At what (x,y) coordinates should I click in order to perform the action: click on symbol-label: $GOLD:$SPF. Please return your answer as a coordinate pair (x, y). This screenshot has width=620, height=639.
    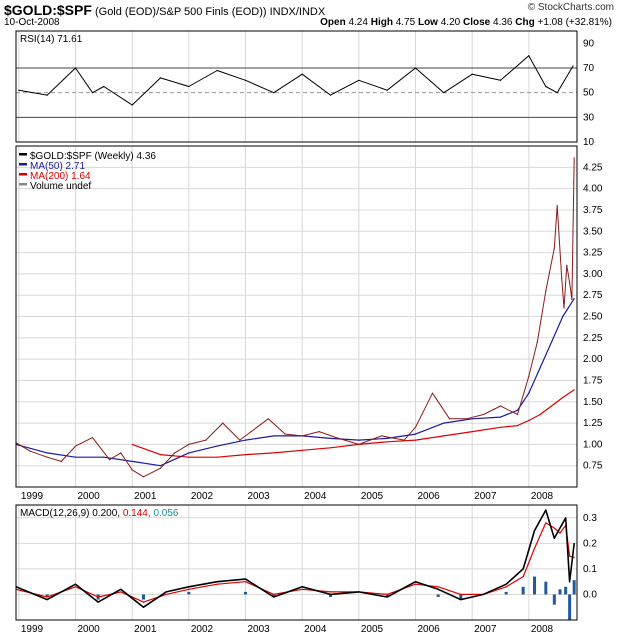
    Looking at the image, I should click on (48, 10).